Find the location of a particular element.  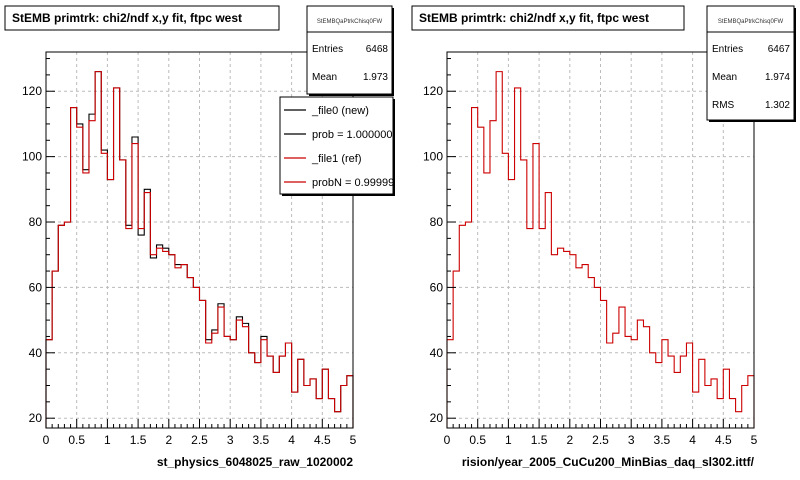

x-axis-label: st_physics_6048025_raw_1020002 is located at coordinates (255, 462).